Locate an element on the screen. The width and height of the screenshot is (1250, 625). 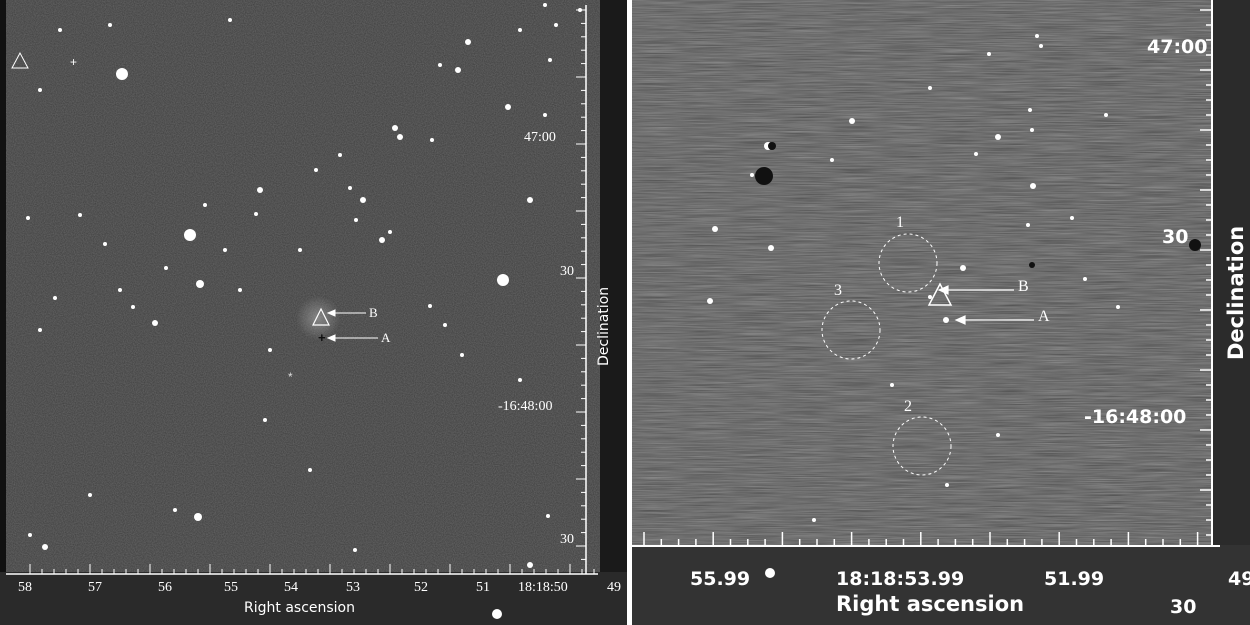
dec-tick-label: 47:00 is located at coordinates (1177, 47).